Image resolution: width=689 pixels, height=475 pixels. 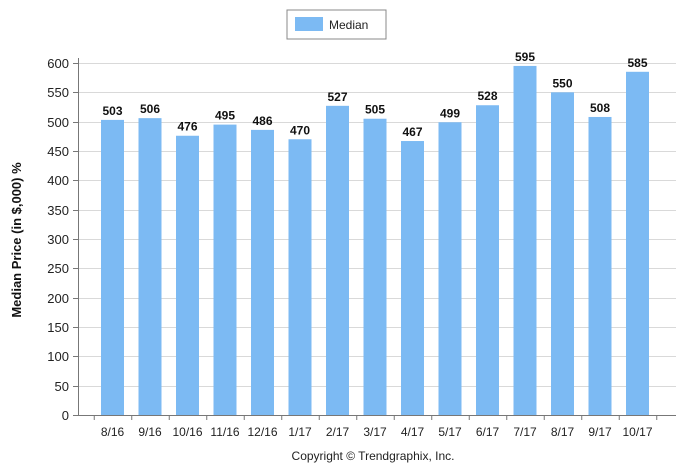 I want to click on y-tick-label: 500, so click(x=58, y=122).